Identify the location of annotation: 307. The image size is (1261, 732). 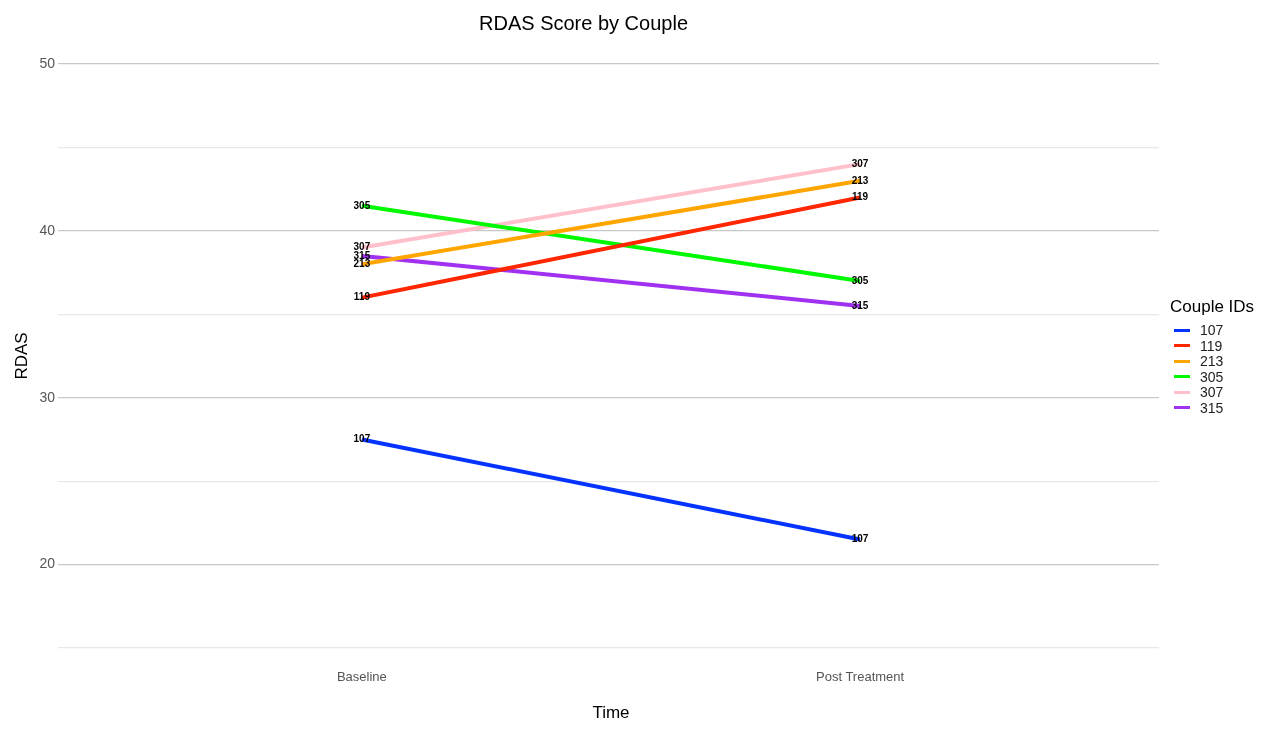
(860, 163).